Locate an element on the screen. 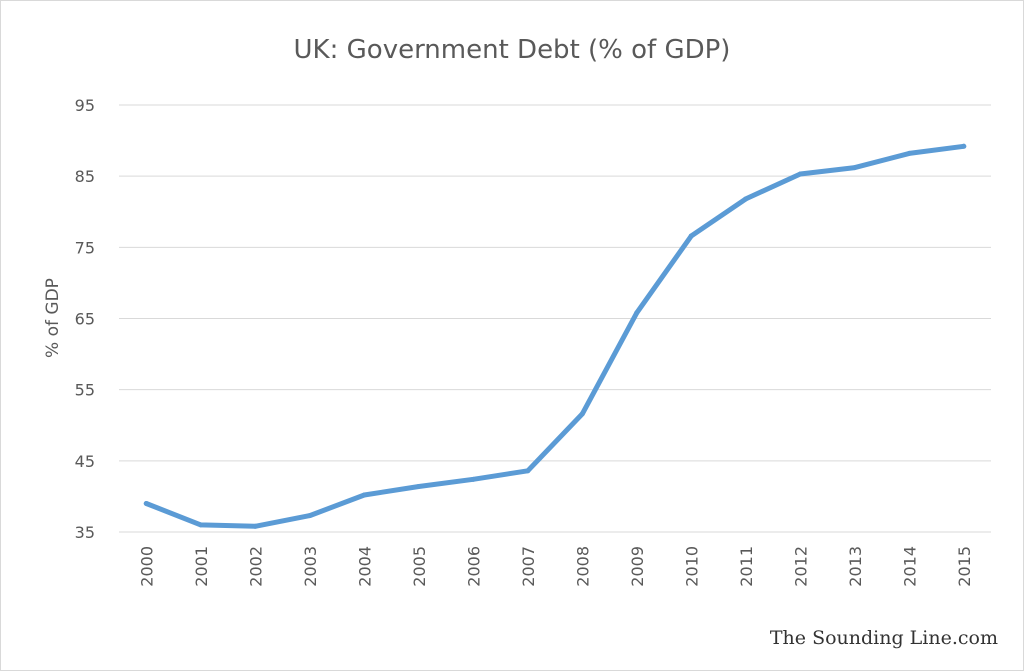 This screenshot has width=1024, height=671. x-tick-label: 2014 is located at coordinates (909, 566).